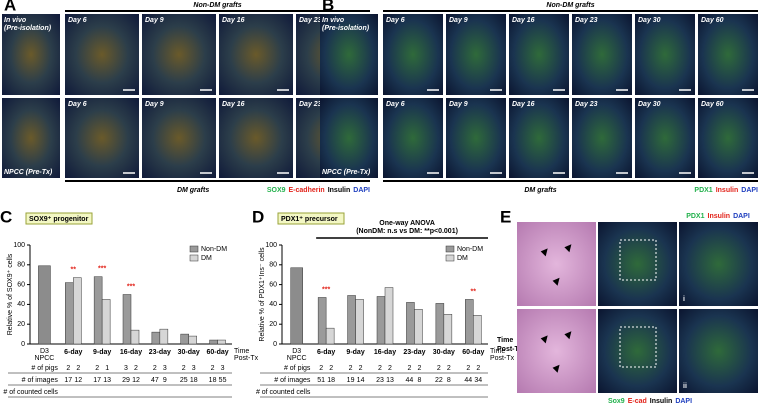 The height and width of the screenshot is (407, 760). What do you see at coordinates (361, 380) in the screenshot?
I see `table-value: 14` at bounding box center [361, 380].